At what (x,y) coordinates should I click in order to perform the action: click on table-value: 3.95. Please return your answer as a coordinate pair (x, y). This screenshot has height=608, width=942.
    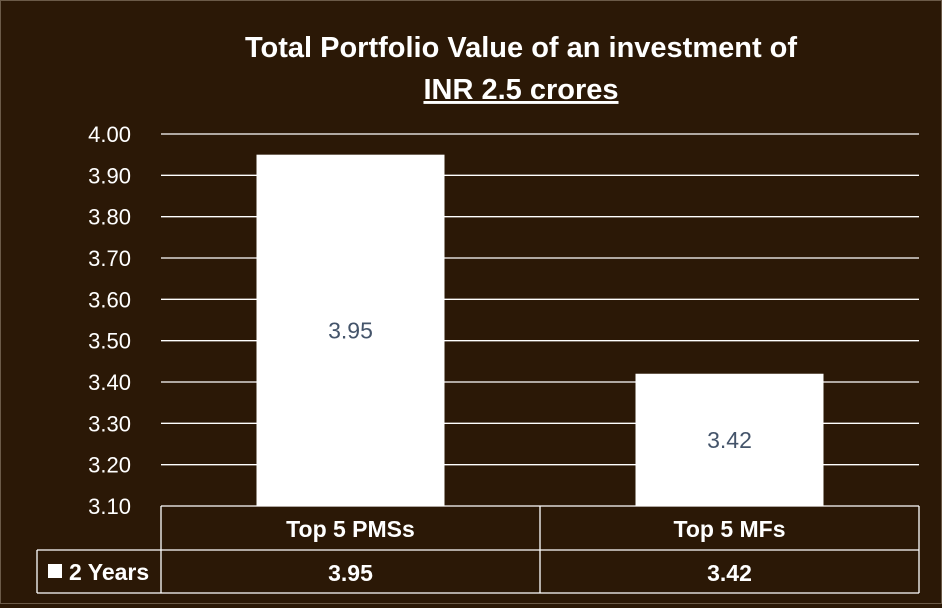
    Looking at the image, I should click on (350, 573).